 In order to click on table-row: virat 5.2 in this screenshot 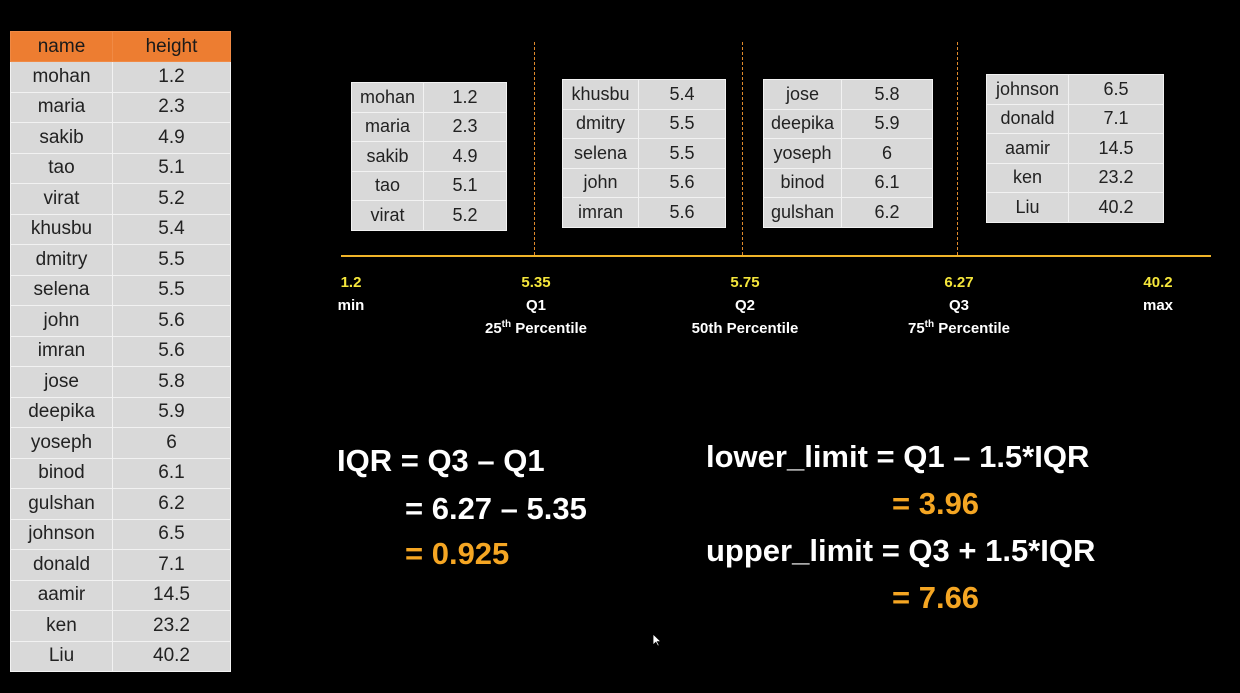, I will do `click(120, 199)`.